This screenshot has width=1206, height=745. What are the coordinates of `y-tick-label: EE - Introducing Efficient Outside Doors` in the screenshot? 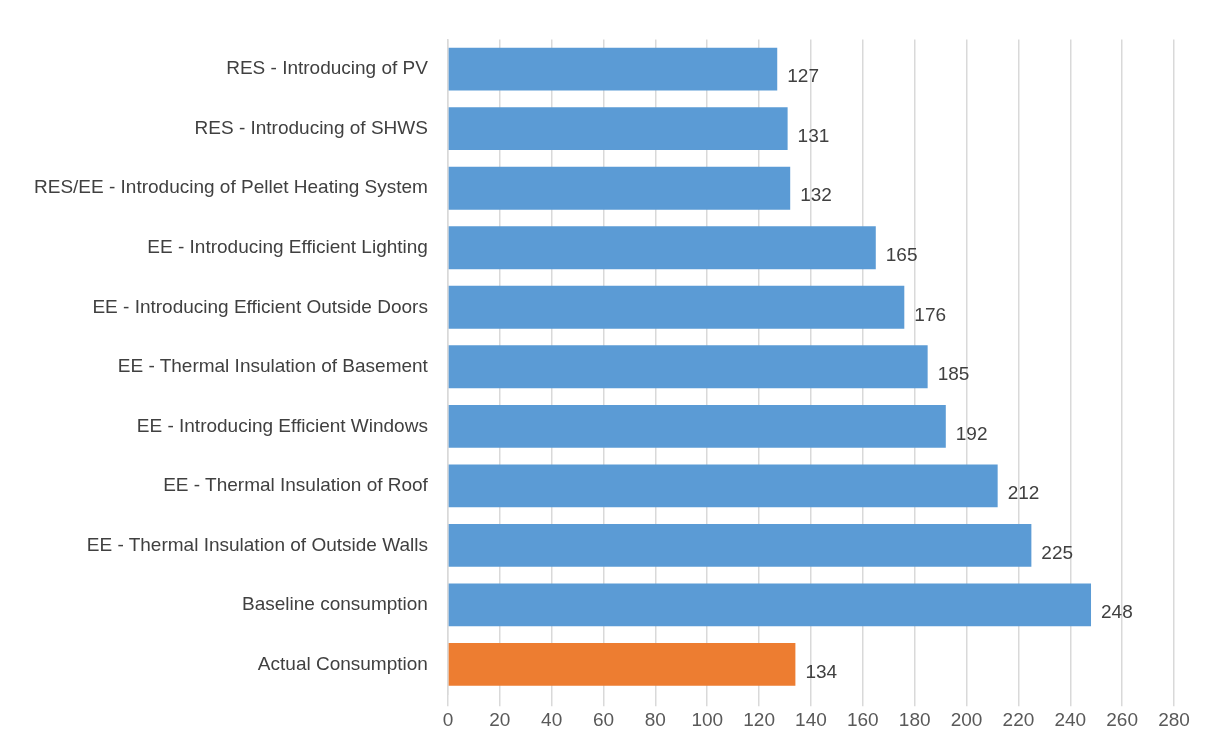 It's located at (260, 306).